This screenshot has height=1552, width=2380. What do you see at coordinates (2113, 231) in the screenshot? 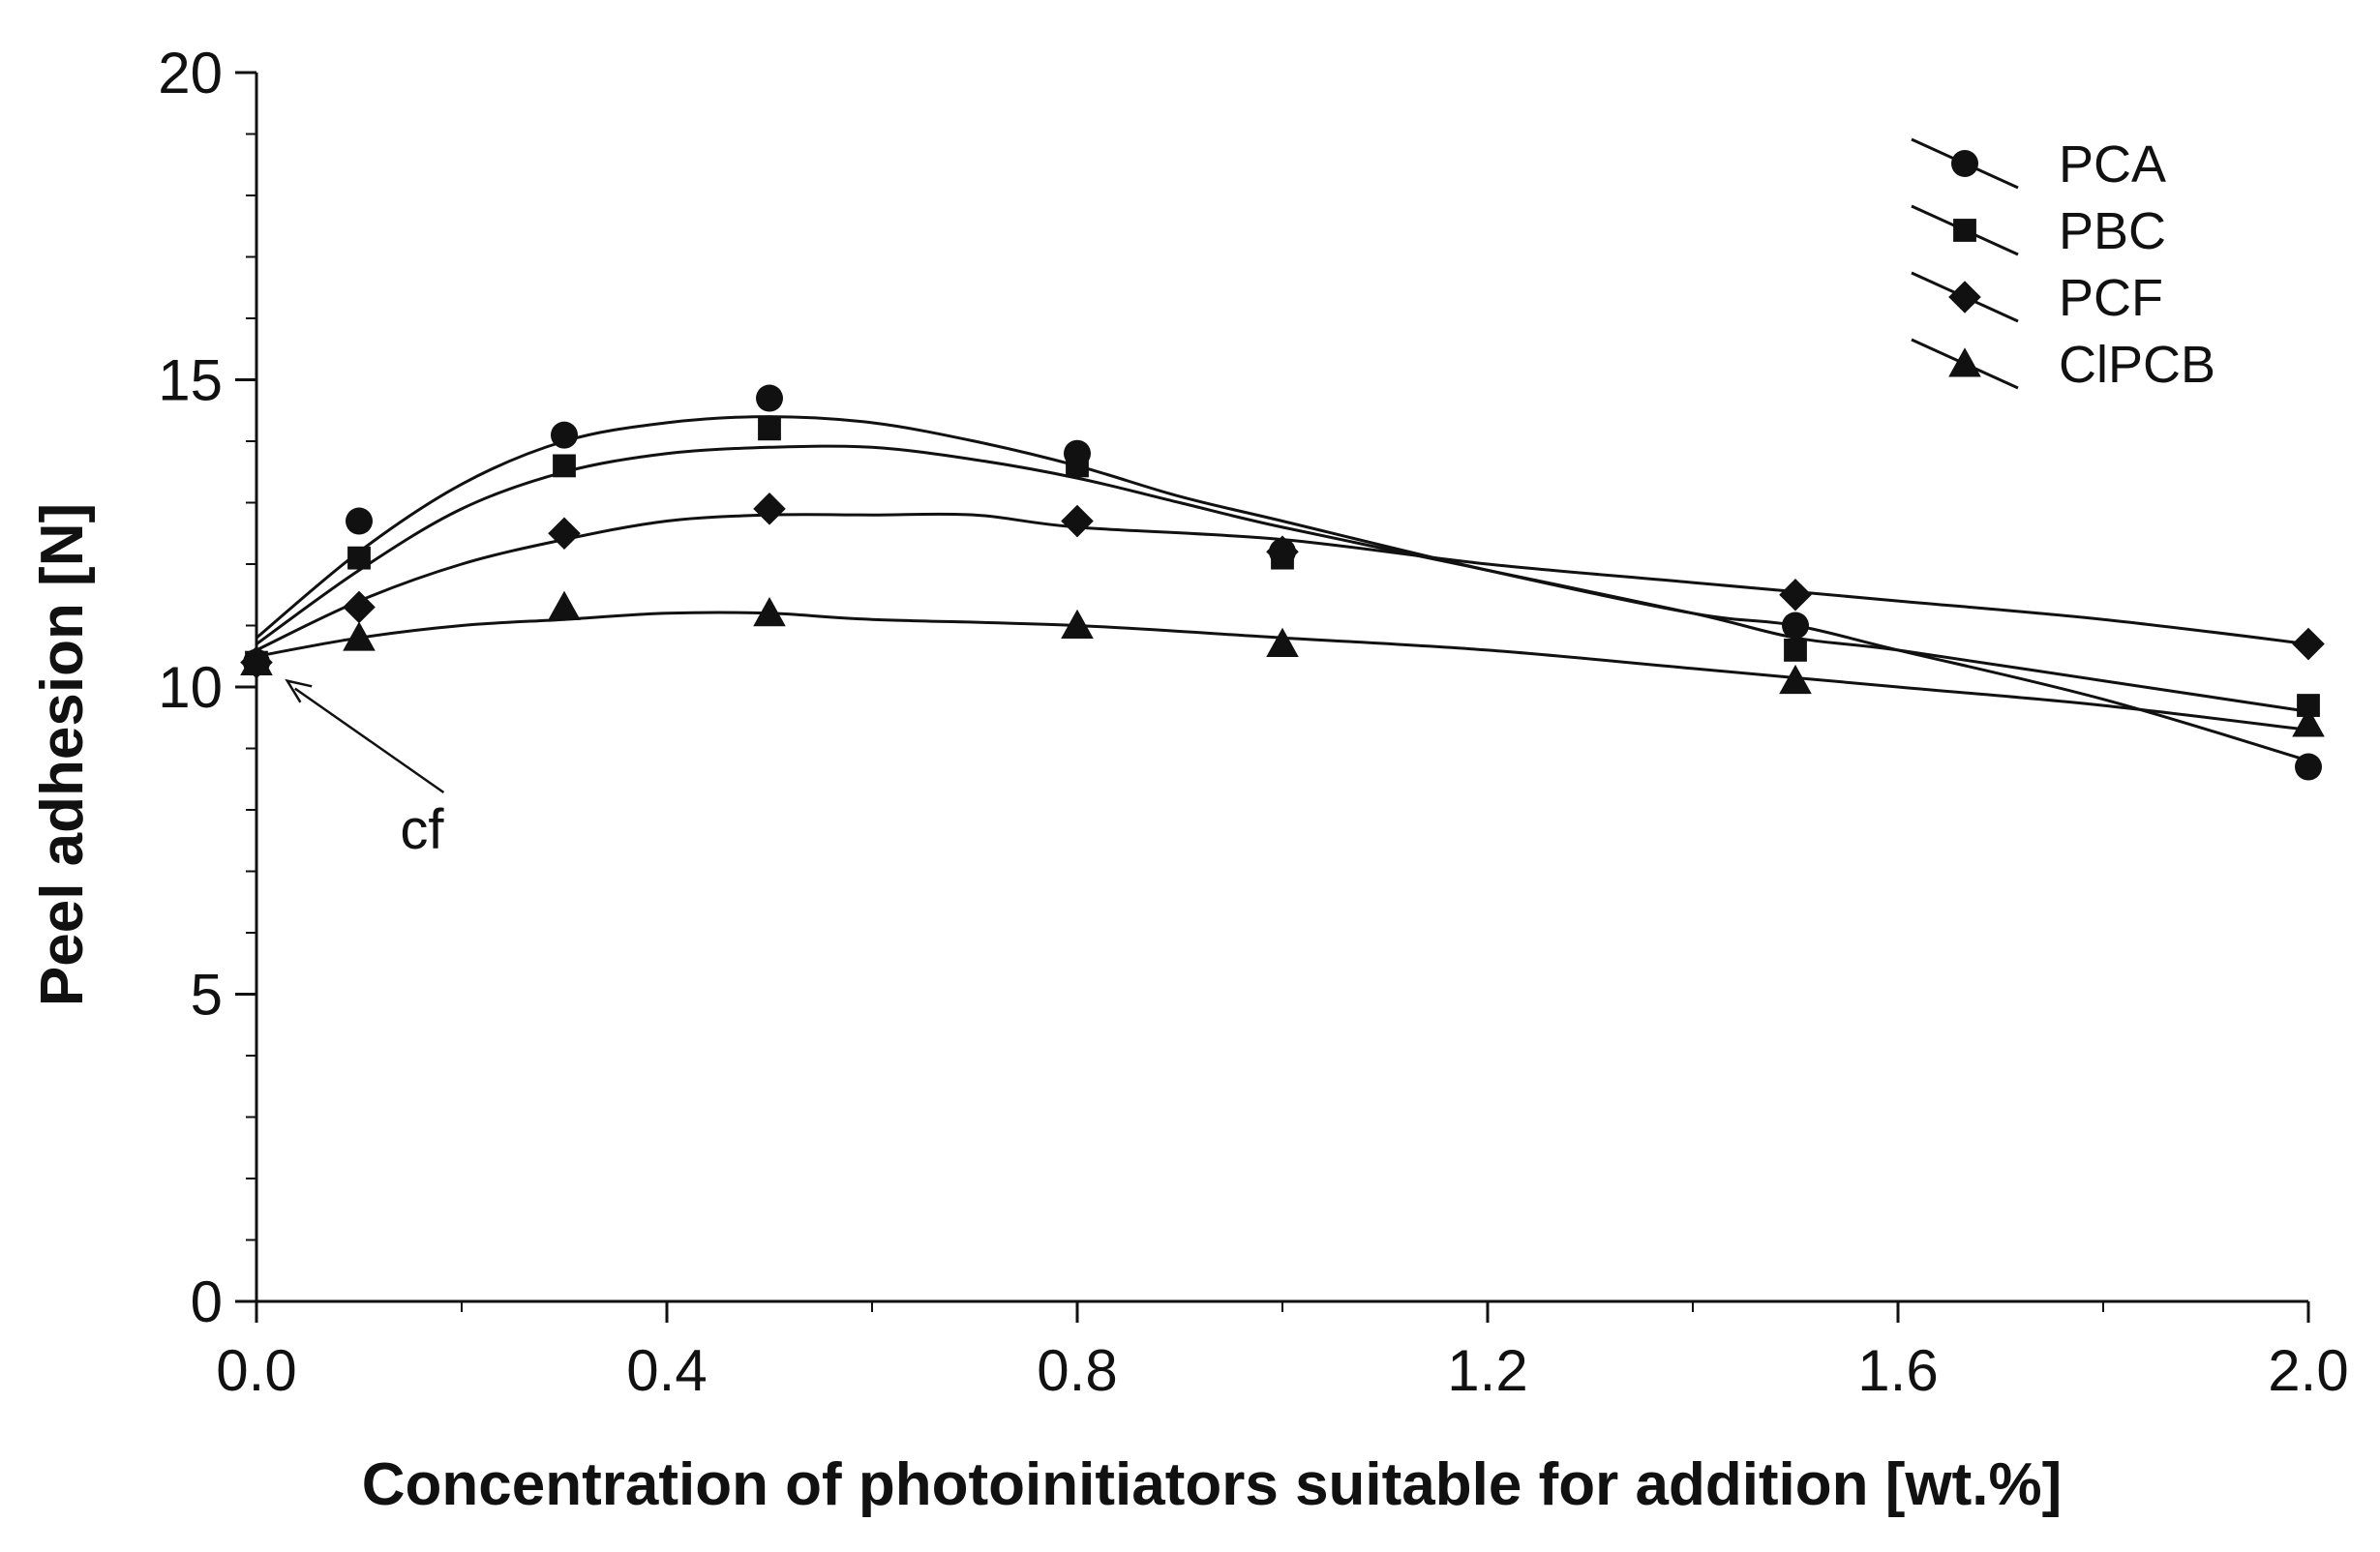
I see `legend-label-pbc: PBC` at bounding box center [2113, 231].